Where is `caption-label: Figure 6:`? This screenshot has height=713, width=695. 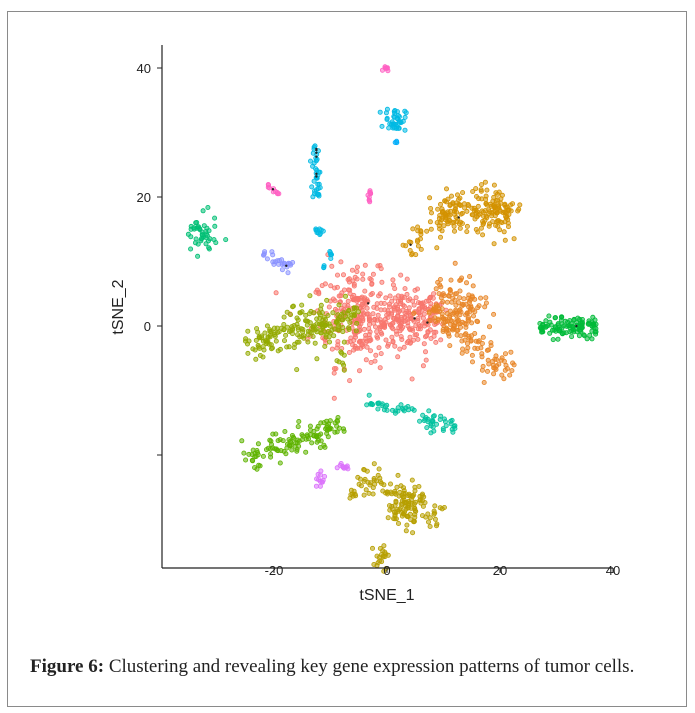 caption-label: Figure 6: is located at coordinates (67, 666).